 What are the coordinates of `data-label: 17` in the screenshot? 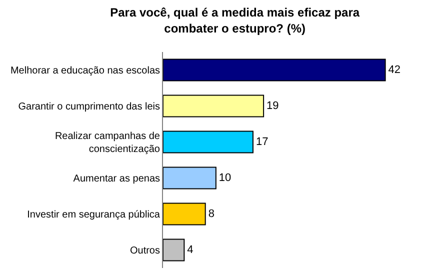 It's located at (262, 142).